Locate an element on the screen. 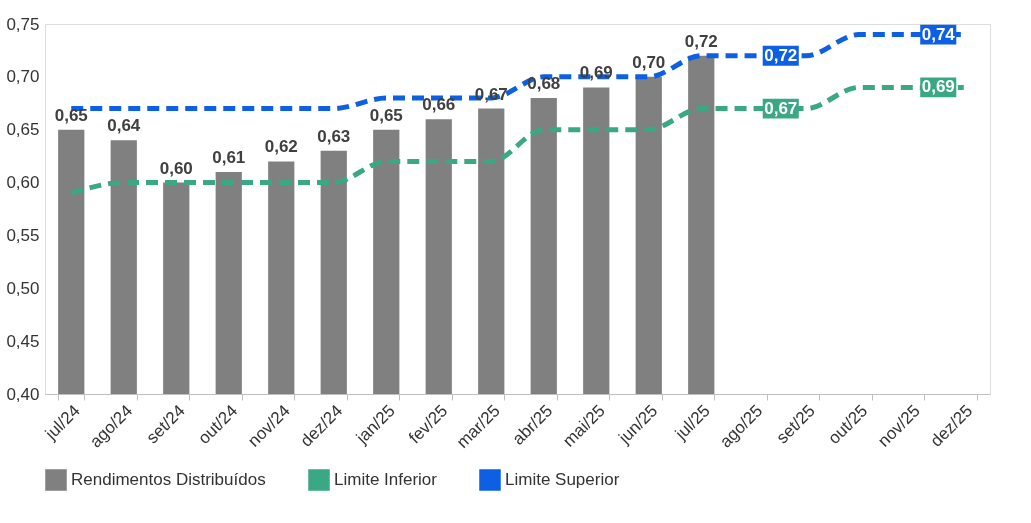  data-label: 0,74 is located at coordinates (938, 34).